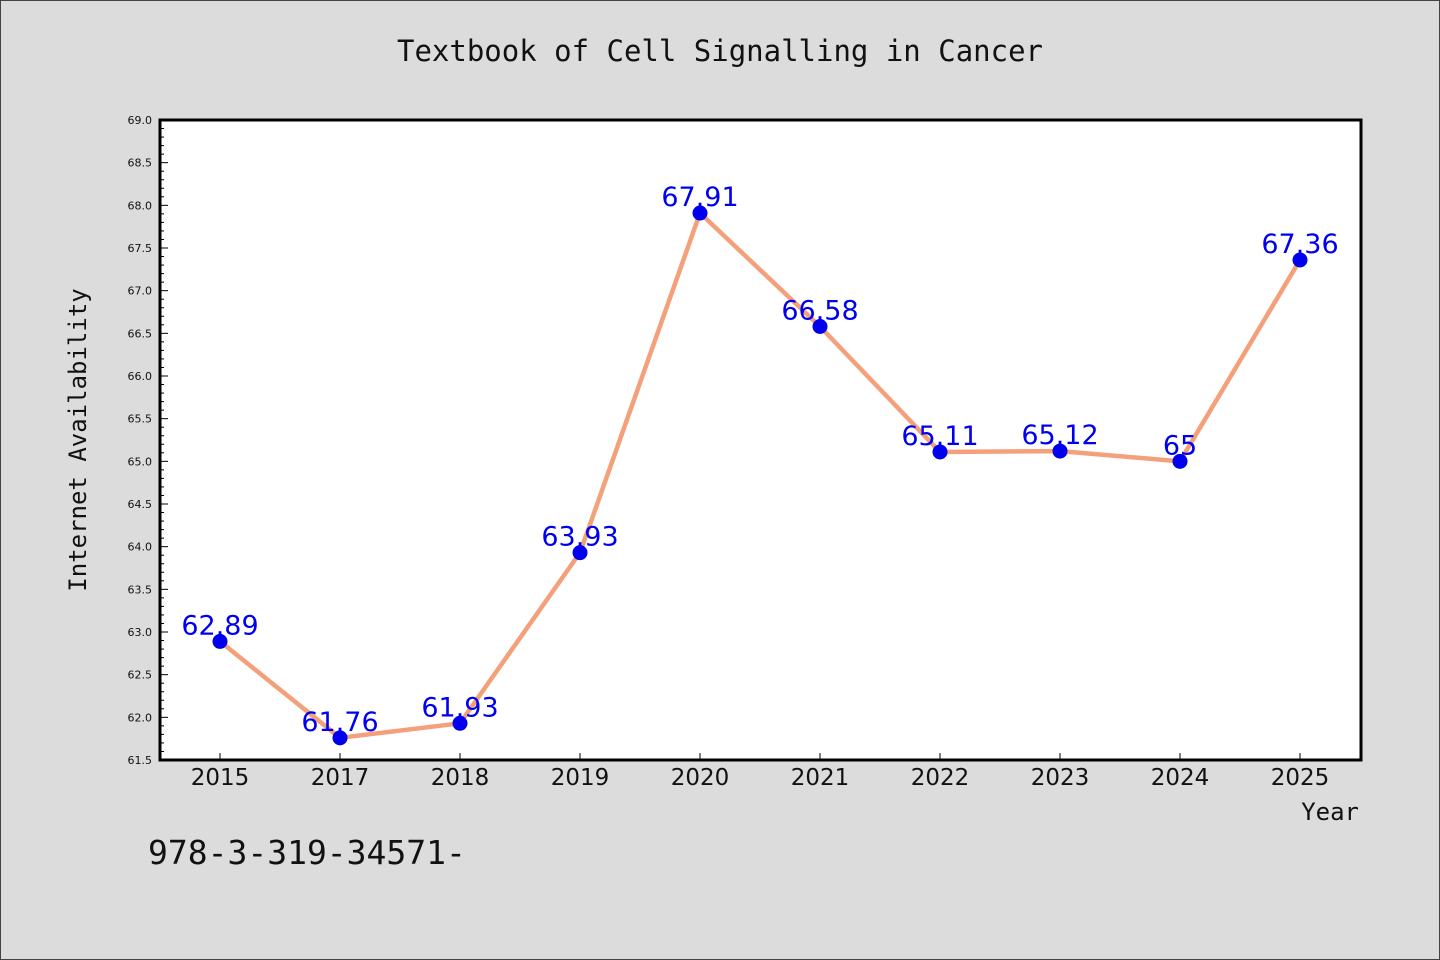 This screenshot has height=960, width=1440. What do you see at coordinates (1180, 445) in the screenshot?
I see `data-label: 65` at bounding box center [1180, 445].